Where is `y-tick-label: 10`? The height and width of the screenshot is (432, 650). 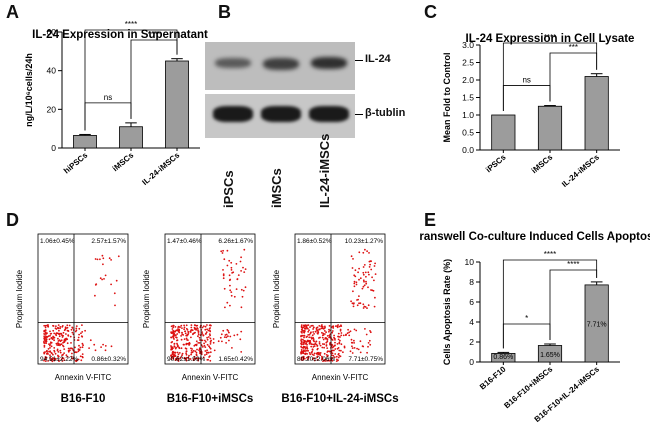 y-tick-label: 10 is located at coordinates (470, 262).